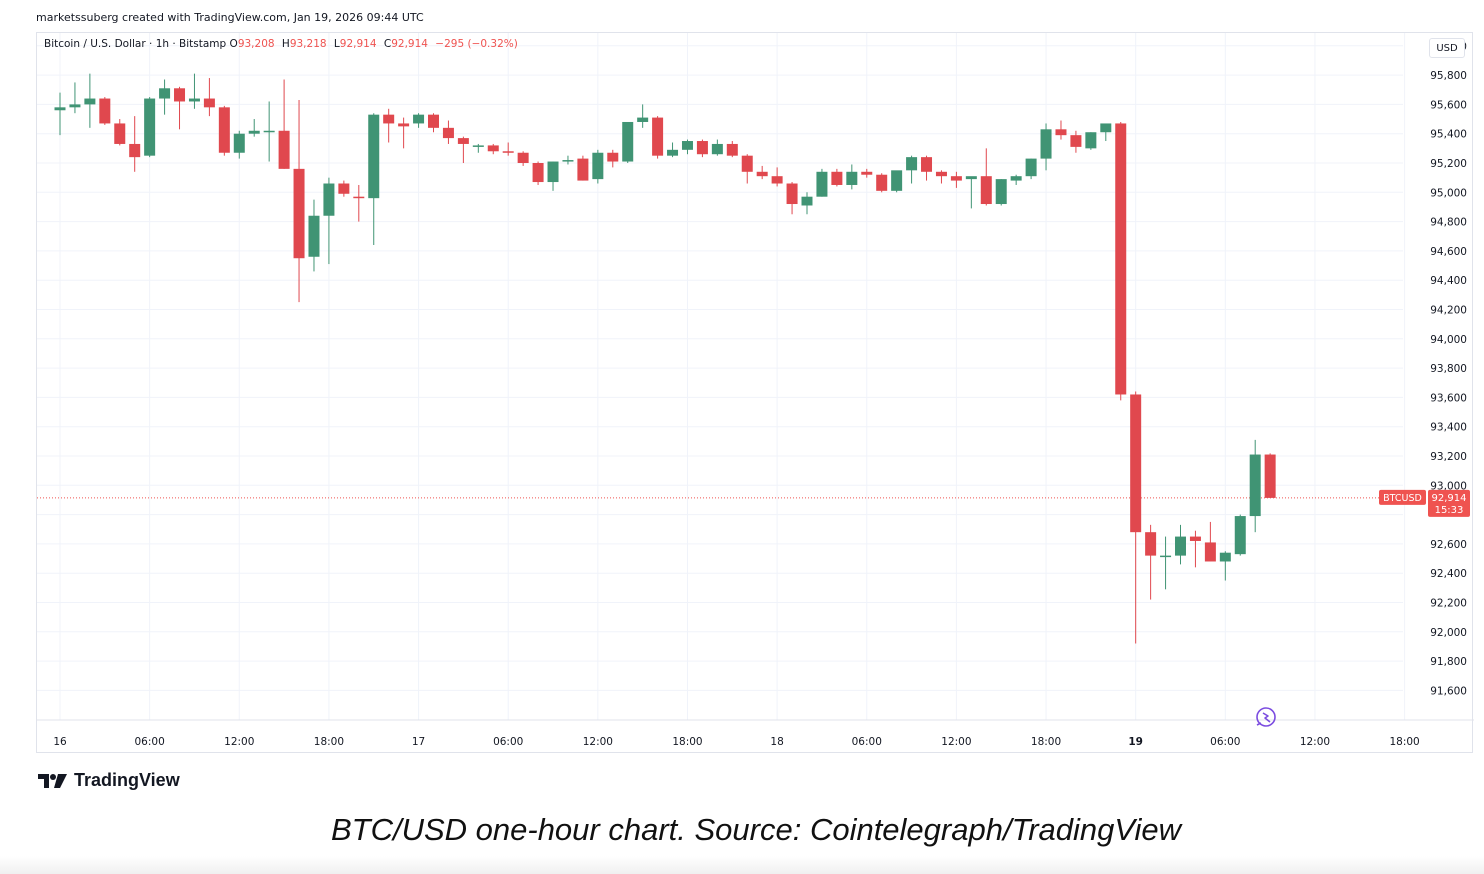 This screenshot has width=1484, height=874. Describe the element at coordinates (239, 742) in the screenshot. I see `time-tick-label: 12:00` at that location.